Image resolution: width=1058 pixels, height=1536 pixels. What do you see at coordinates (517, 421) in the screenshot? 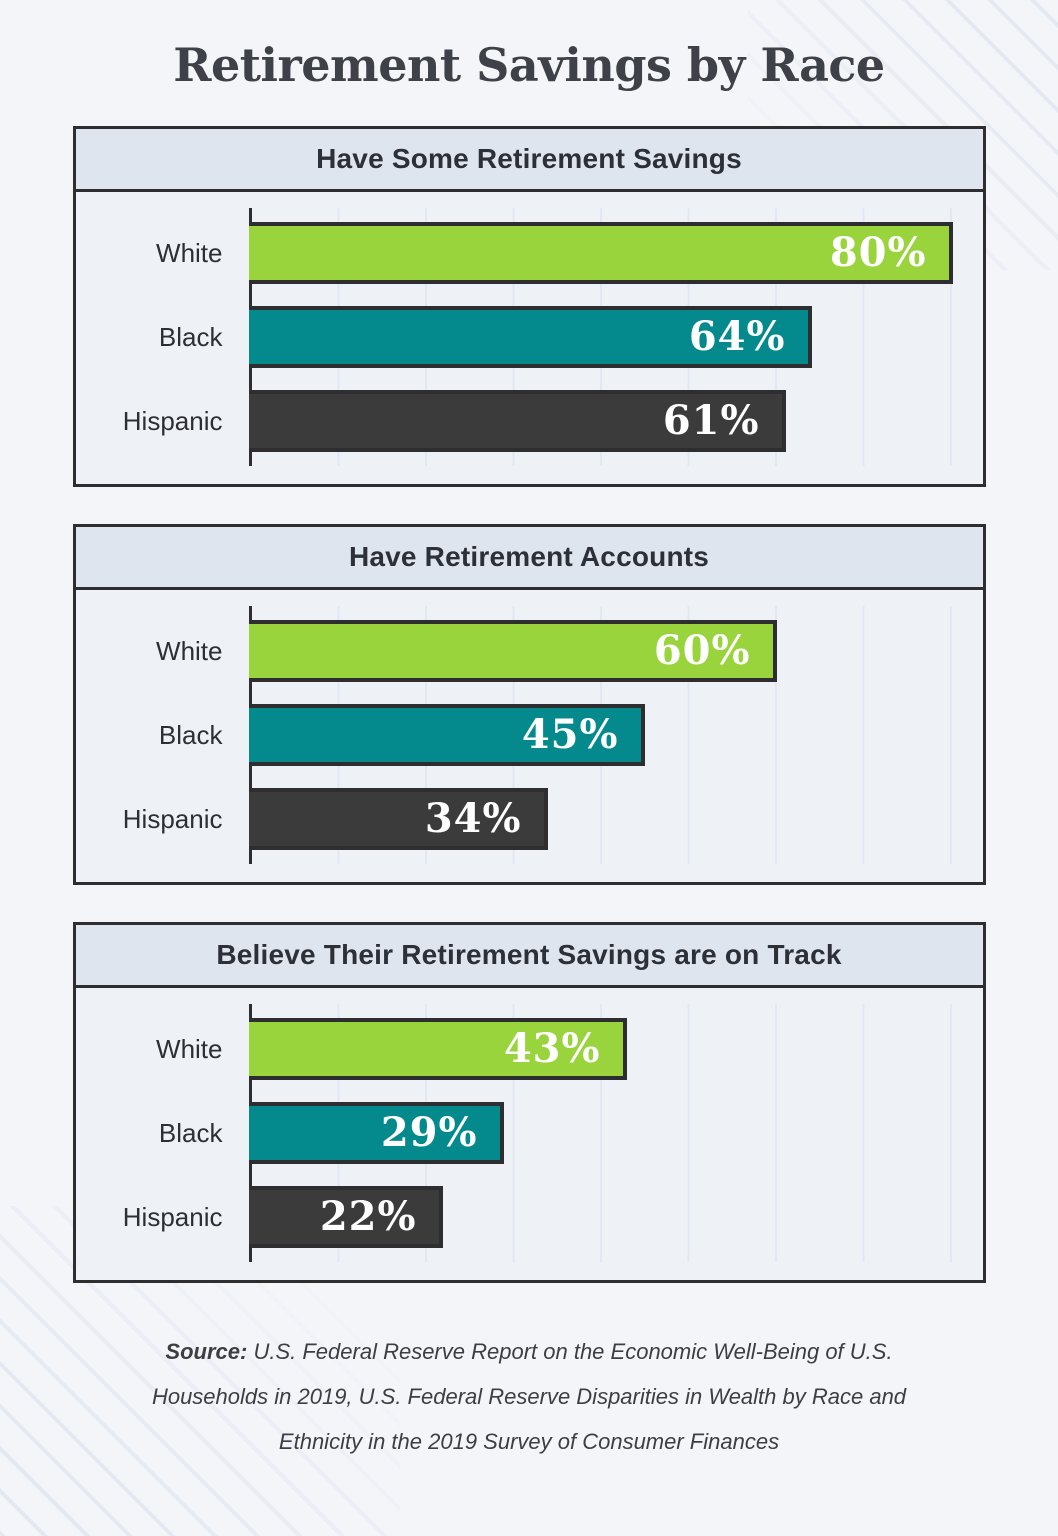
I see `bar-hispanic: 61%` at bounding box center [517, 421].